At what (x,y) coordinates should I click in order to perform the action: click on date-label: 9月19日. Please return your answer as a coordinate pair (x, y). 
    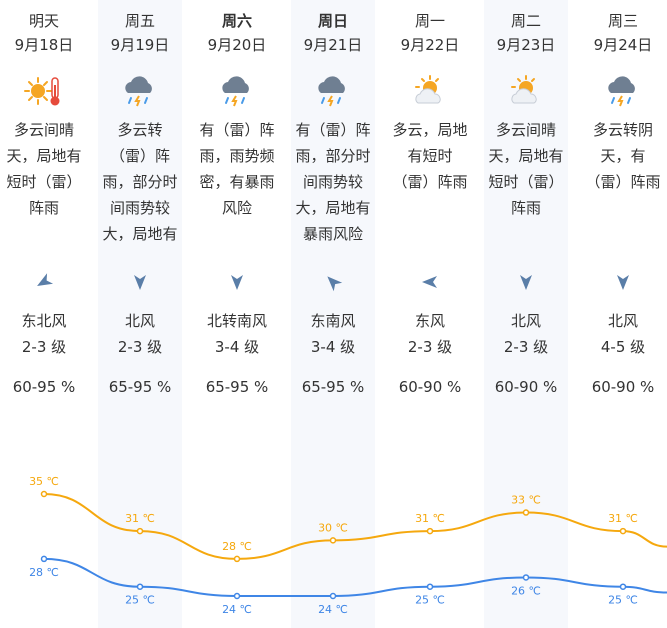
    Looking at the image, I should click on (140, 45).